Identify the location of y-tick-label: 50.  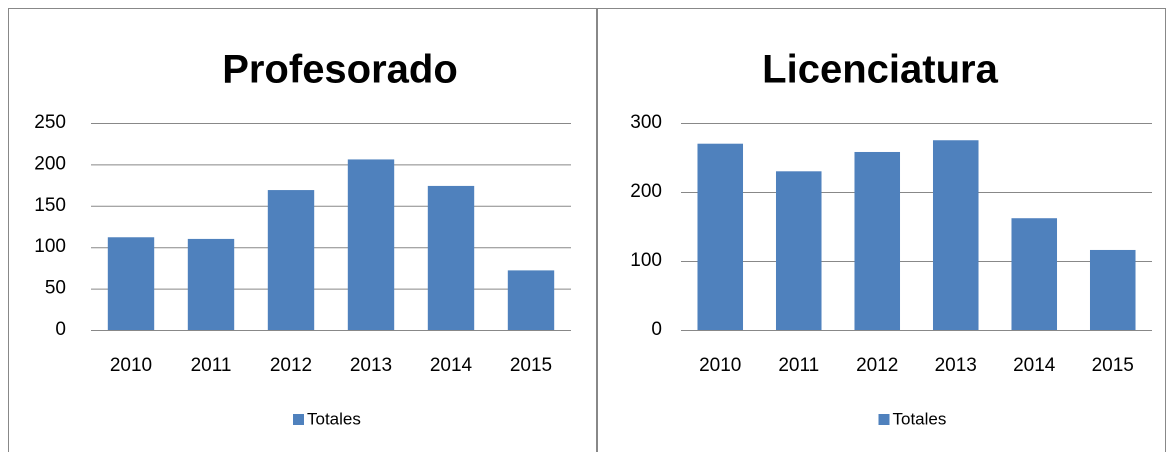
(55, 288).